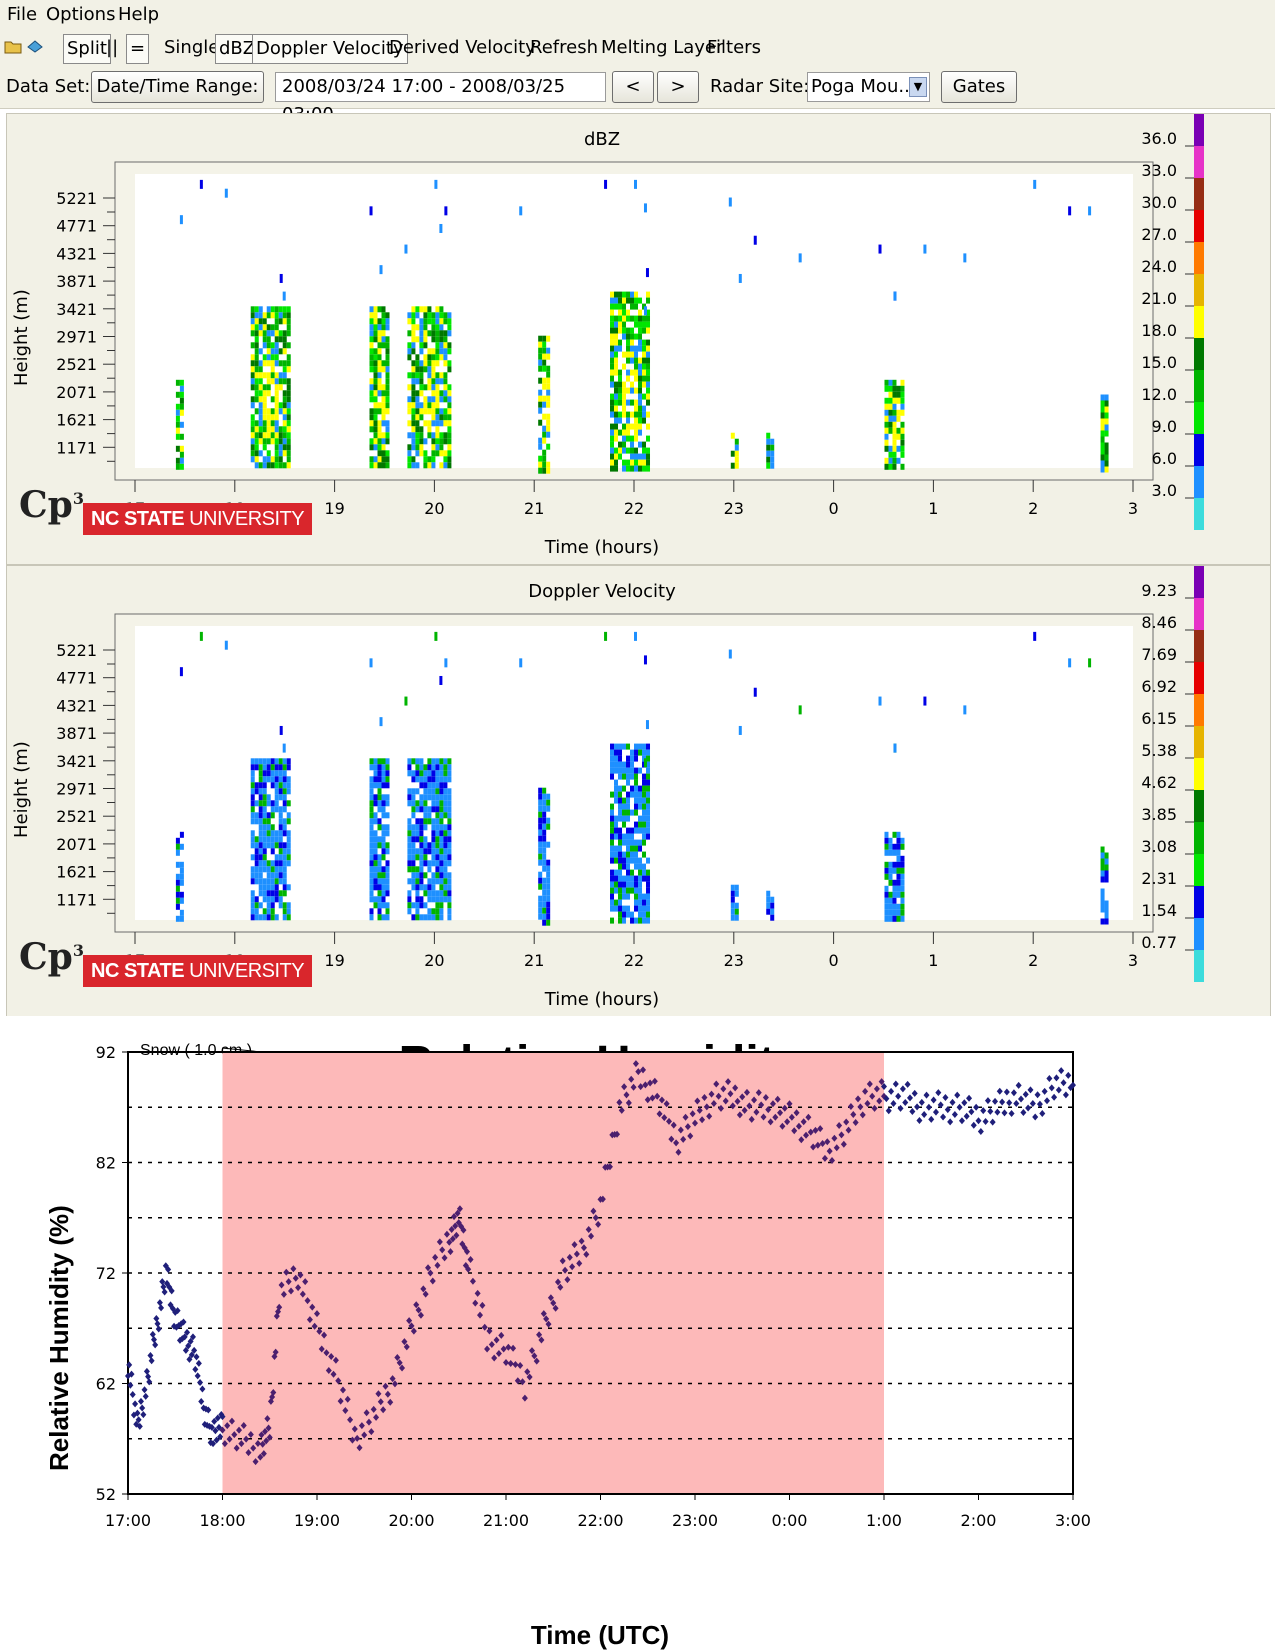 The image size is (1275, 1651). I want to click on x-tick-label: 22, so click(634, 508).